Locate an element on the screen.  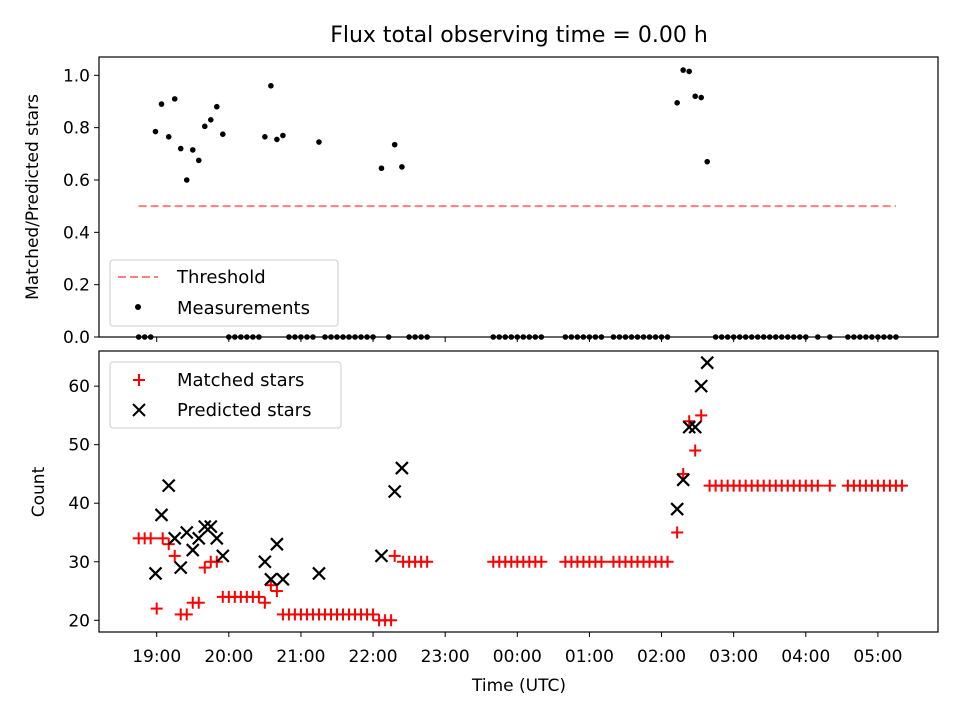
x-tick-label: 03:00 is located at coordinates (733, 657).